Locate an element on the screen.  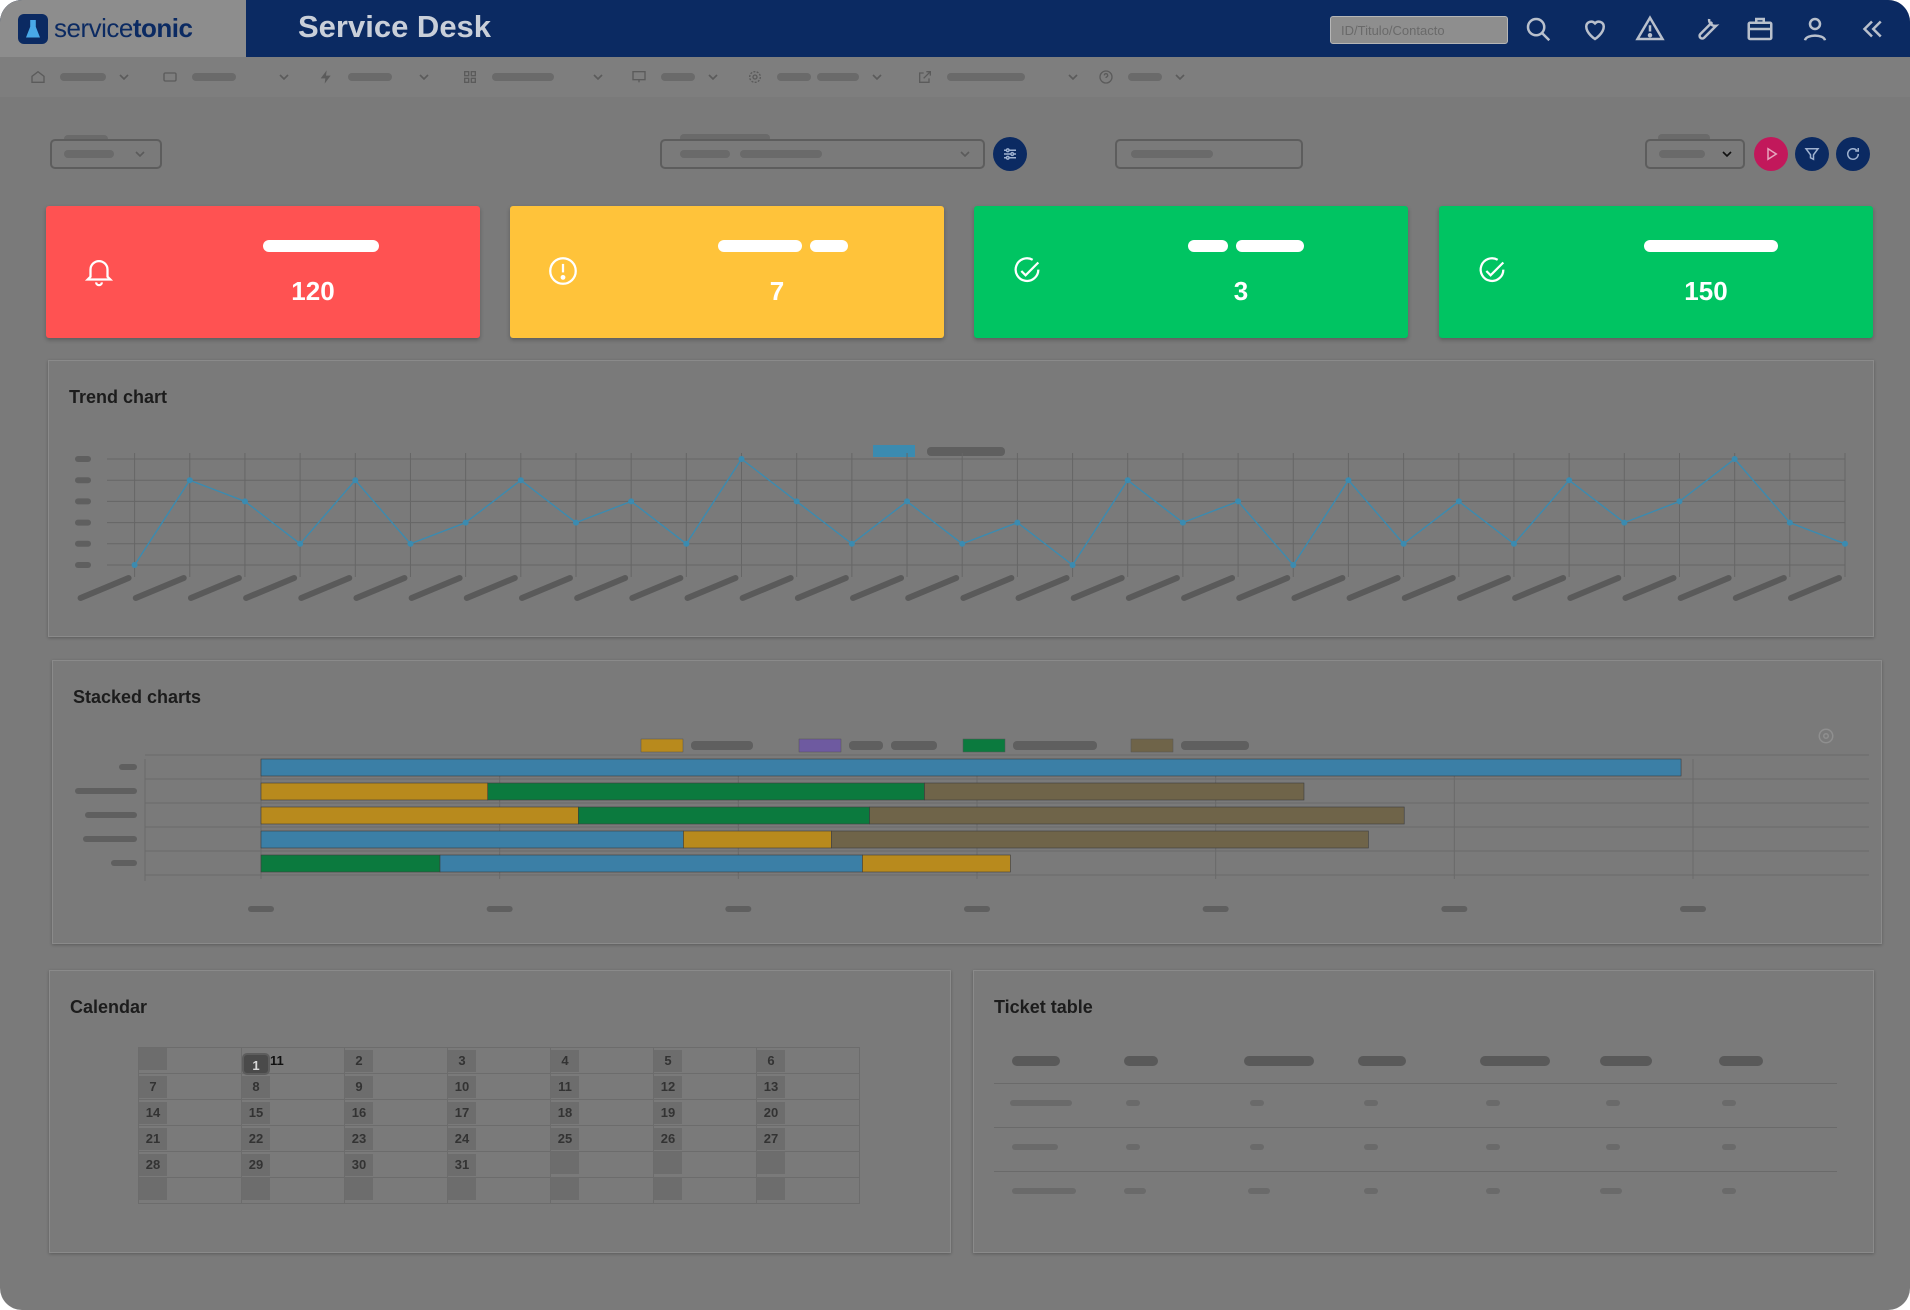
filter-button is located at coordinates (1812, 154).